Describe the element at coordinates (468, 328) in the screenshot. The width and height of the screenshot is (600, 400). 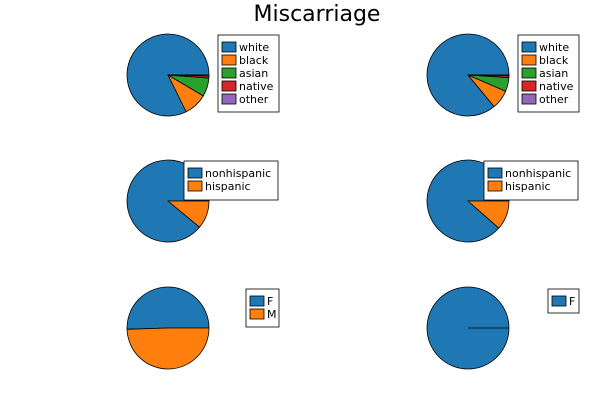
I see `pie-bottom-right` at that location.